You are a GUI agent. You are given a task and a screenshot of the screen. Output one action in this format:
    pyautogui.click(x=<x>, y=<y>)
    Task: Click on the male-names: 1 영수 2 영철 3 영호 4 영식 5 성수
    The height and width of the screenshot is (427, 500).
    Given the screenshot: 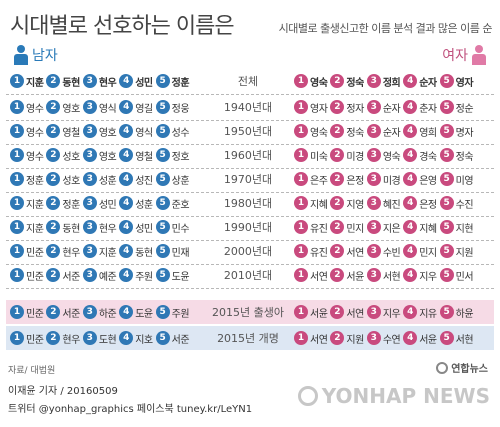 What is the action you would take?
    pyautogui.click(x=104, y=131)
    